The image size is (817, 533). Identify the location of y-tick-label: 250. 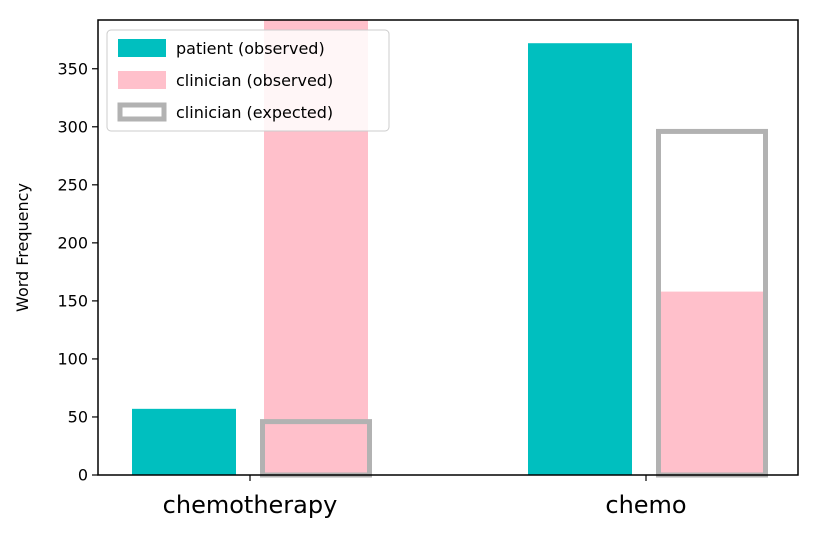
(72, 184).